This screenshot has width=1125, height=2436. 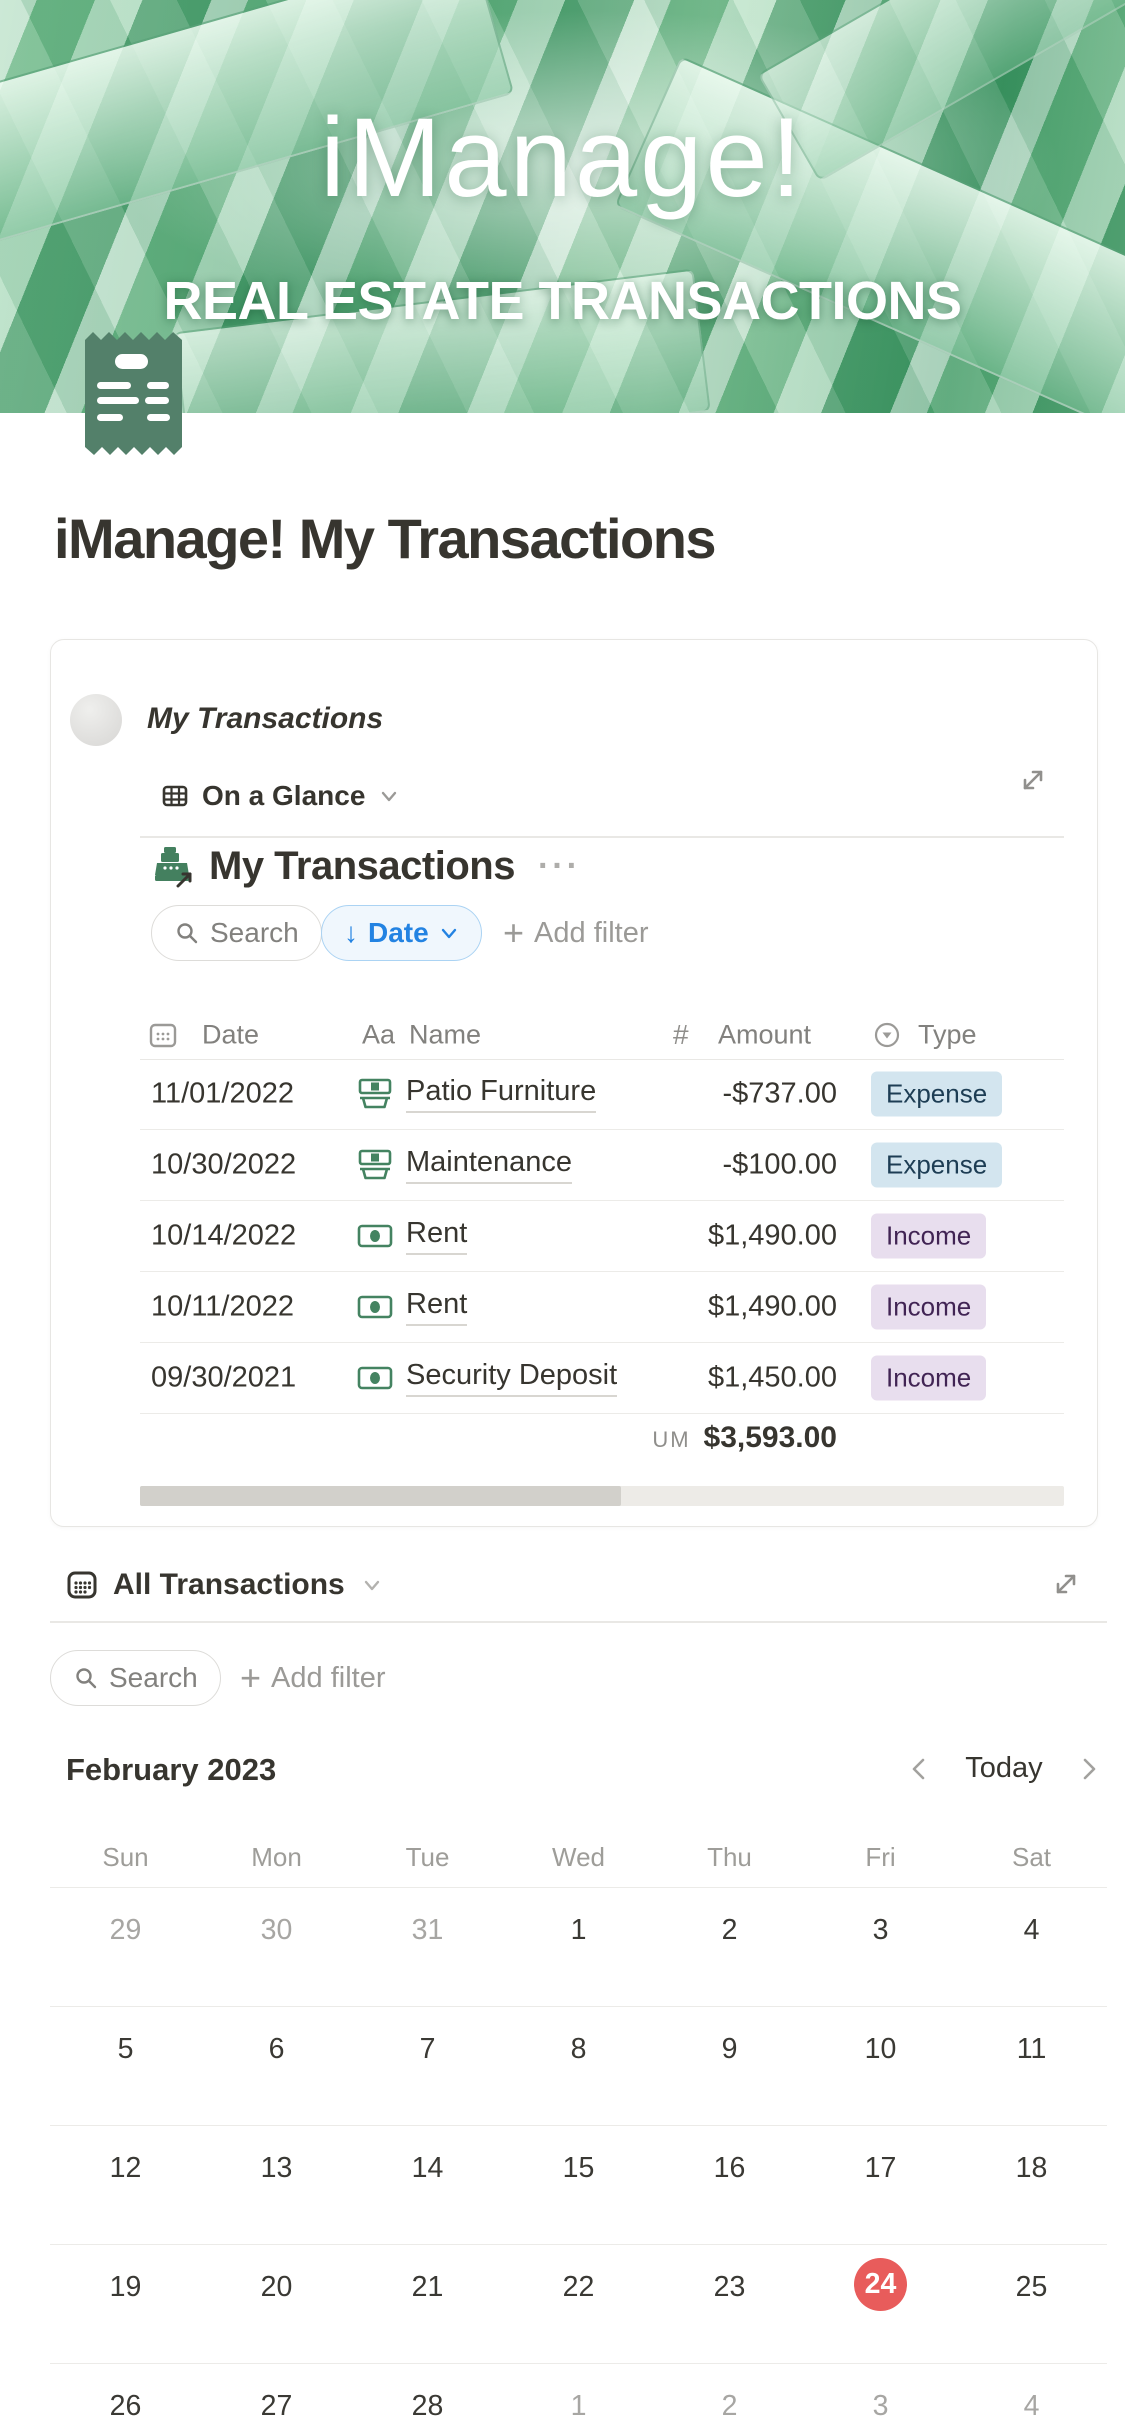 What do you see at coordinates (229, 1584) in the screenshot?
I see `view-title: All Transactions` at bounding box center [229, 1584].